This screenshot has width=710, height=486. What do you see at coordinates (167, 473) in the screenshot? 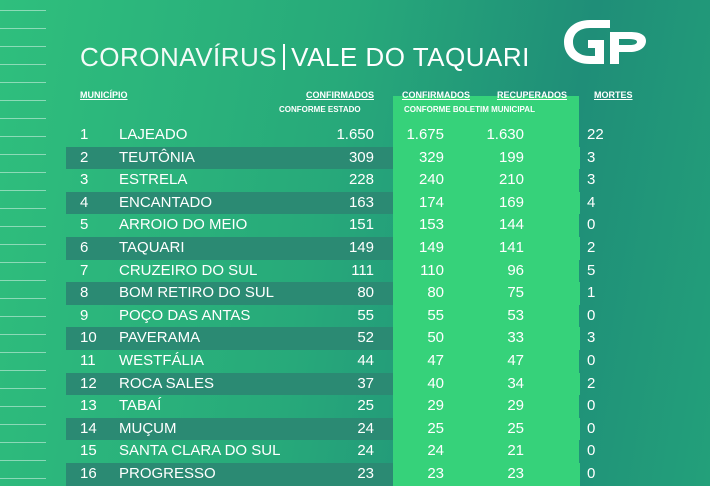
I see `row-municipio: PROGRESSO` at bounding box center [167, 473].